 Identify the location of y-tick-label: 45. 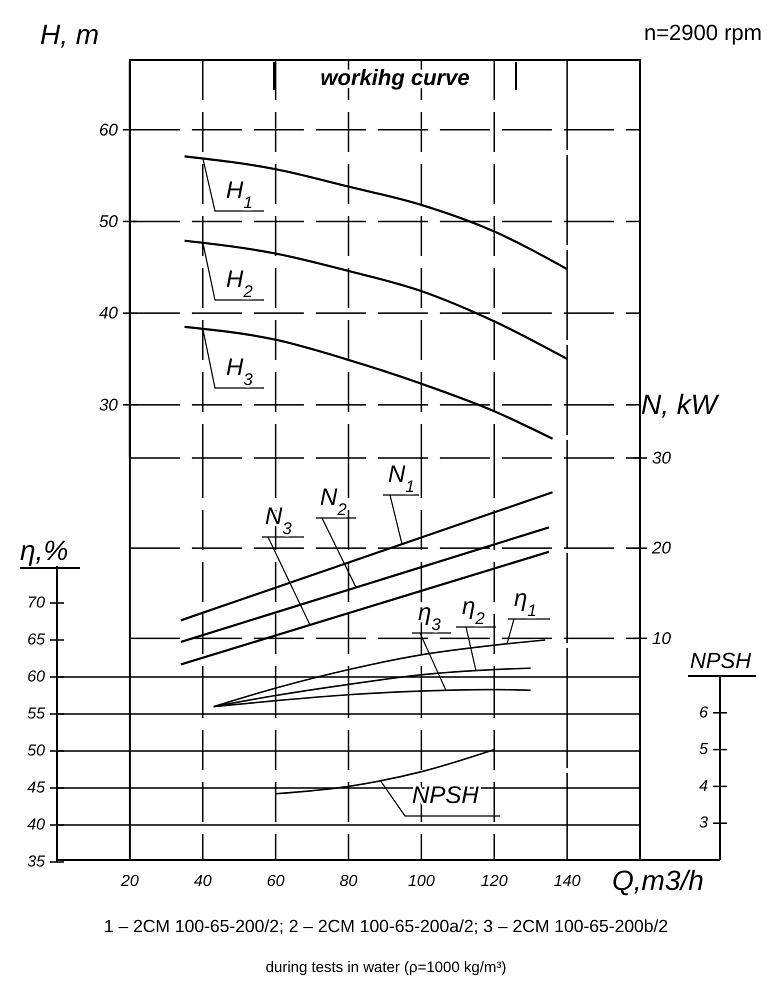
(36, 788).